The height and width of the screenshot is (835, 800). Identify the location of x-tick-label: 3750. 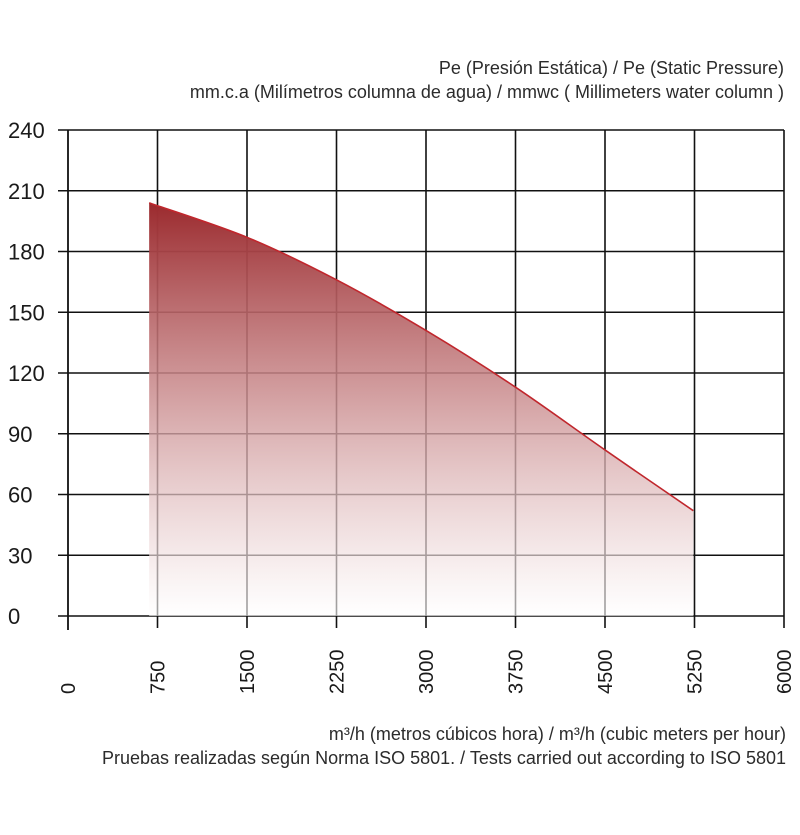
(517, 672).